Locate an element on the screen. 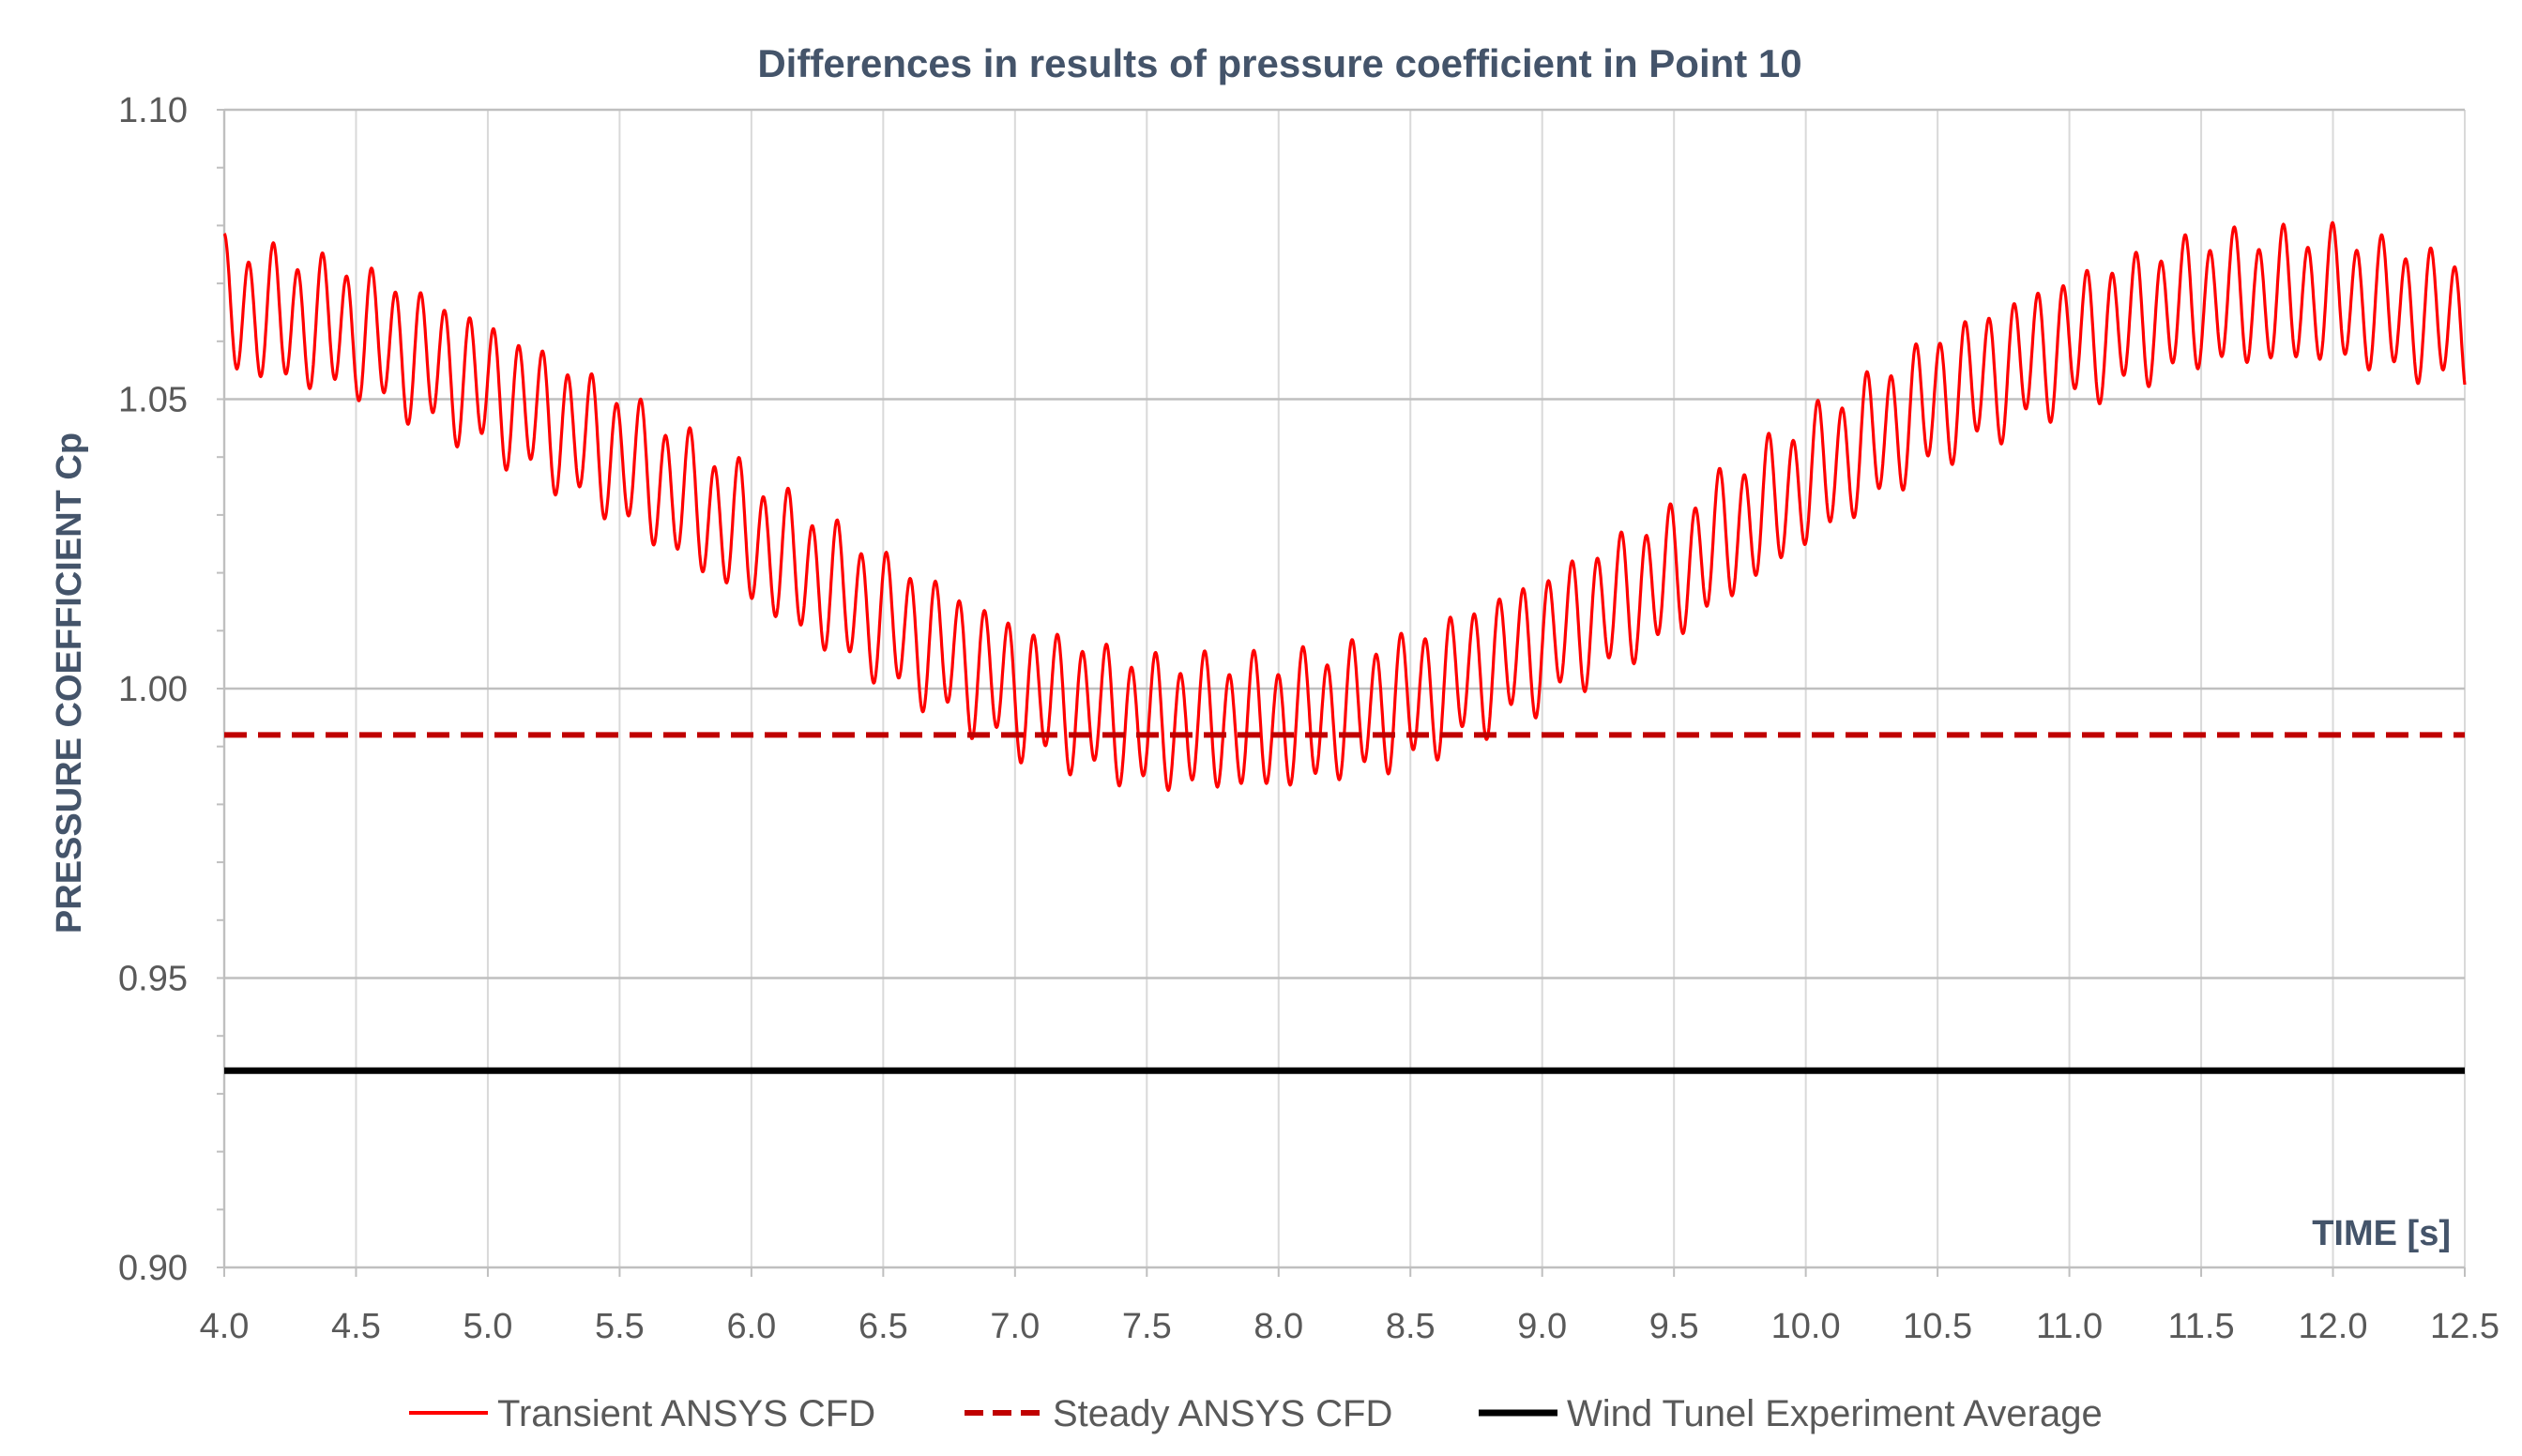  x-tick-label: 6.0 is located at coordinates (751, 1326).